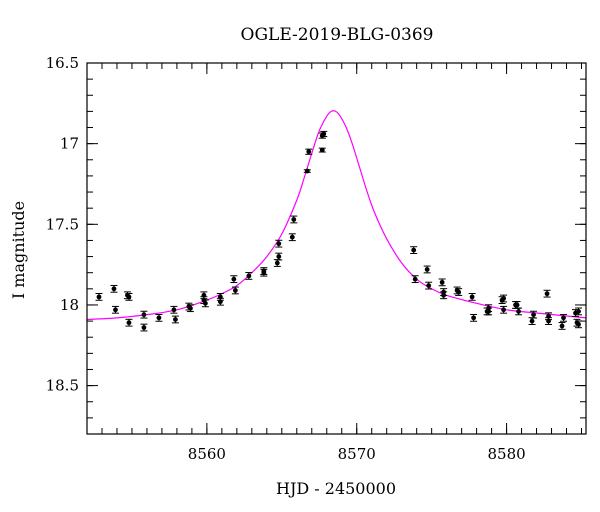  I want to click on y-axis-label: I magnitude, so click(18, 250).